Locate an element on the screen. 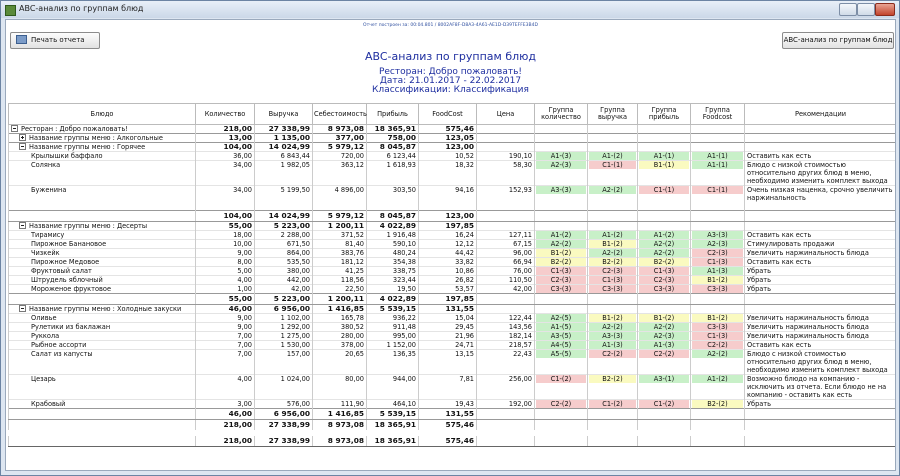 This screenshot has width=900, height=476. abc-class: A5-(5) is located at coordinates (561, 354).